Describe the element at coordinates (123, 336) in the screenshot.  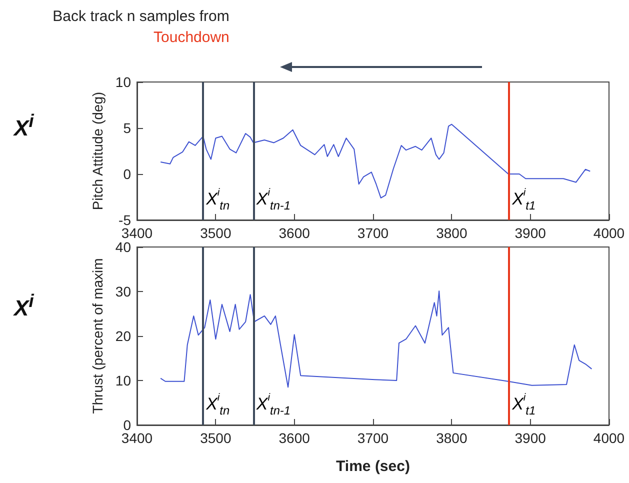
I see `y-tick-label: 20` at that location.